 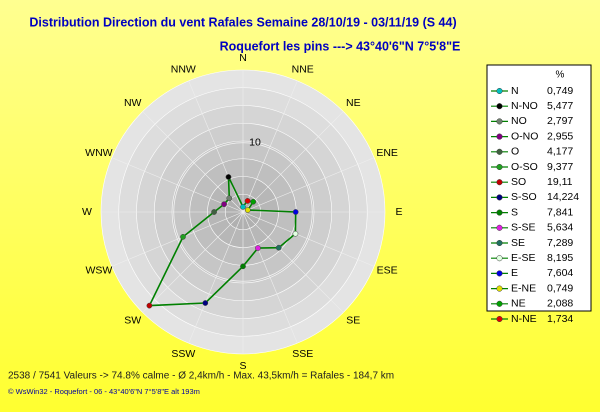 I want to click on r-grid, so click(x=243, y=212).